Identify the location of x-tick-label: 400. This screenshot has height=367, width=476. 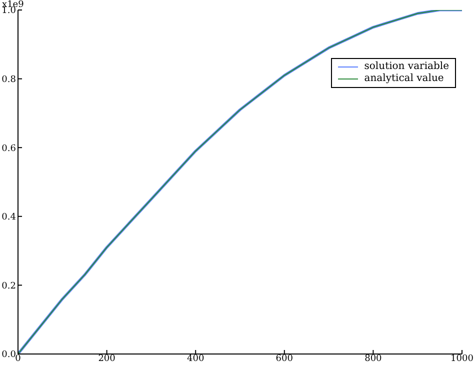
(195, 359).